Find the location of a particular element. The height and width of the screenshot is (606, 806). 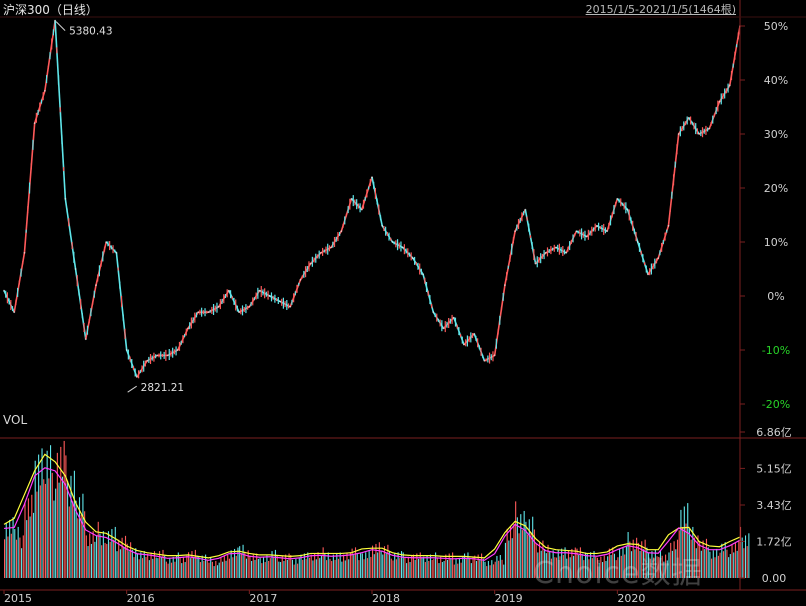

price-y-tick-label: -10% is located at coordinates (776, 350).